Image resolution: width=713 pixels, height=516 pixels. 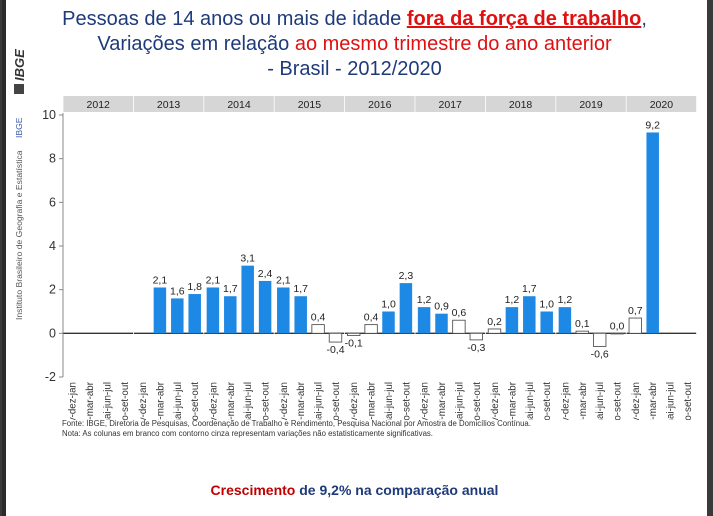 What do you see at coordinates (52, 333) in the screenshot?
I see `y-tick-label: 0` at bounding box center [52, 333].